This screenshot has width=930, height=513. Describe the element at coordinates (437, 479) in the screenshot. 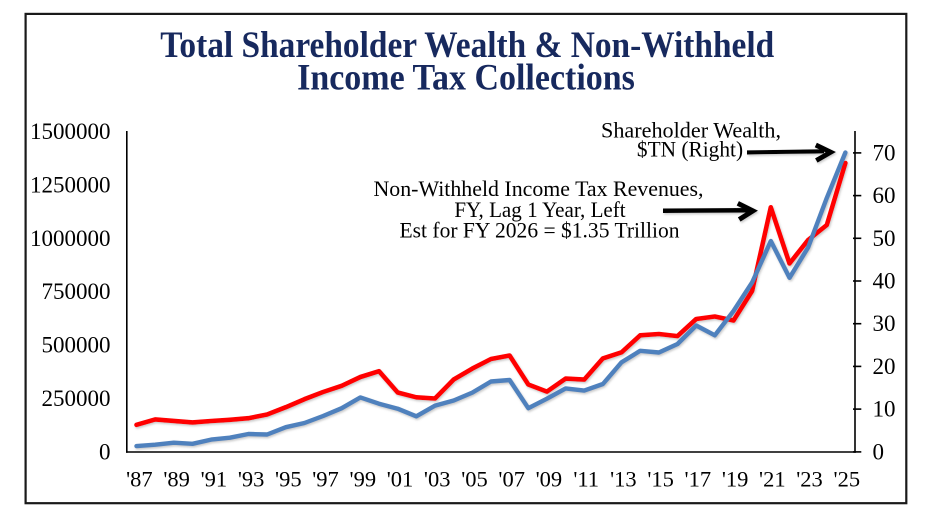

I see `svg-text: '03` at that location.